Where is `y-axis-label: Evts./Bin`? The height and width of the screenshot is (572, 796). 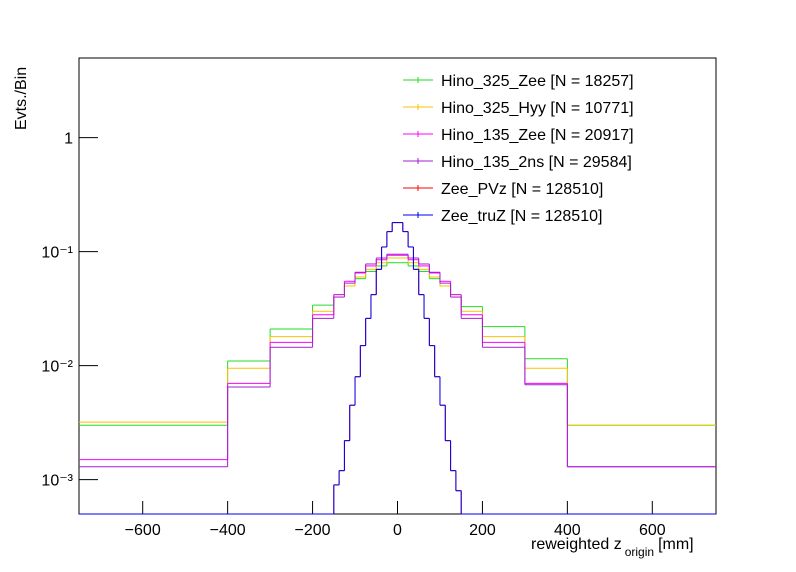 y-axis-label: Evts./Bin is located at coordinates (21, 98).